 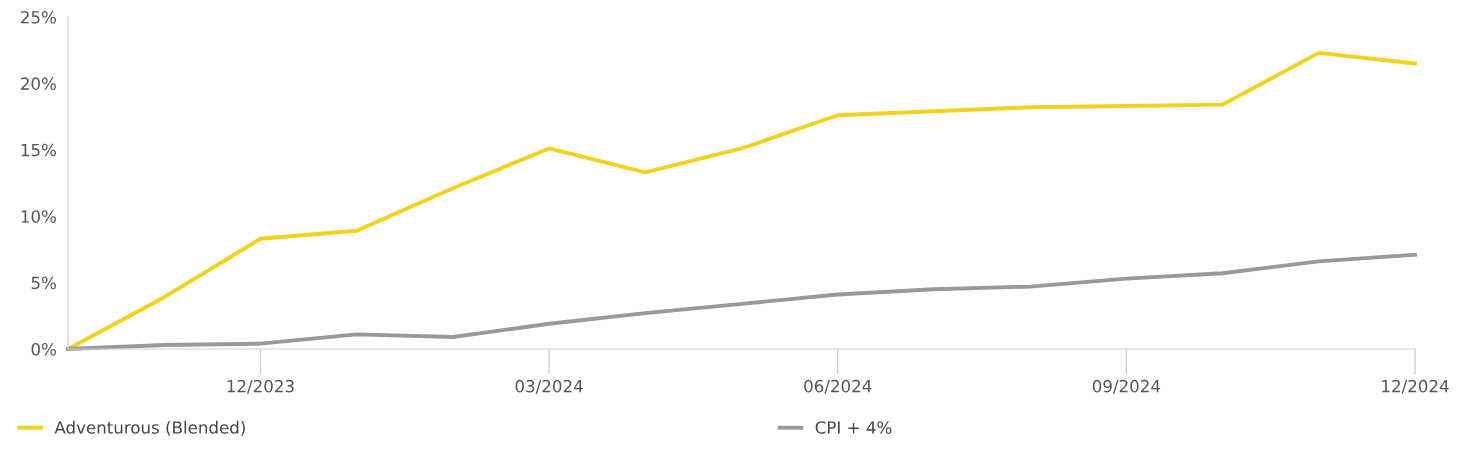 What do you see at coordinates (260, 386) in the screenshot?
I see `x-tick-label: 12/2023` at bounding box center [260, 386].